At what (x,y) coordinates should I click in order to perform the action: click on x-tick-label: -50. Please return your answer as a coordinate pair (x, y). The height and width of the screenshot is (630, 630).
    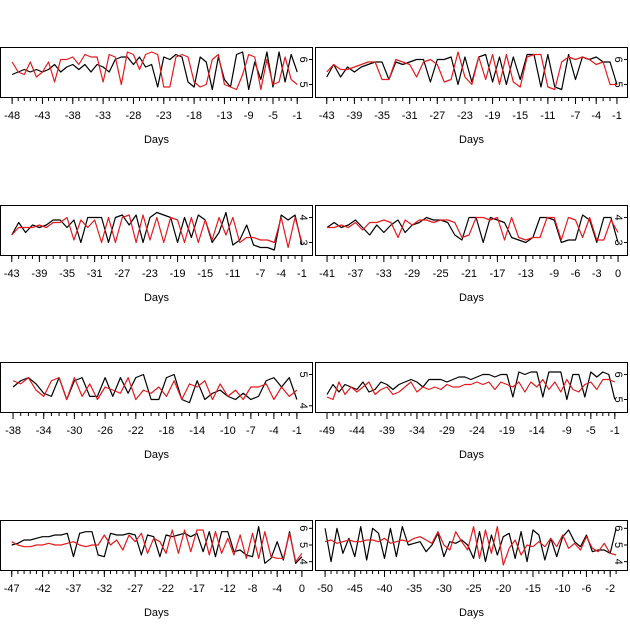
    Looking at the image, I should click on (325, 589).